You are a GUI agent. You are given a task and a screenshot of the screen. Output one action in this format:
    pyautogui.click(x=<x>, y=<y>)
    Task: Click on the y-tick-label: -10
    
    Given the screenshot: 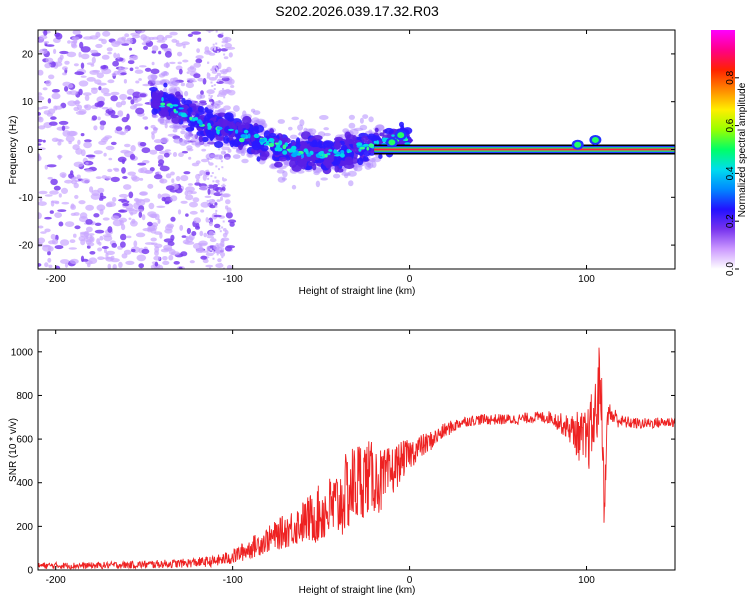 What is the action you would take?
    pyautogui.click(x=26, y=198)
    